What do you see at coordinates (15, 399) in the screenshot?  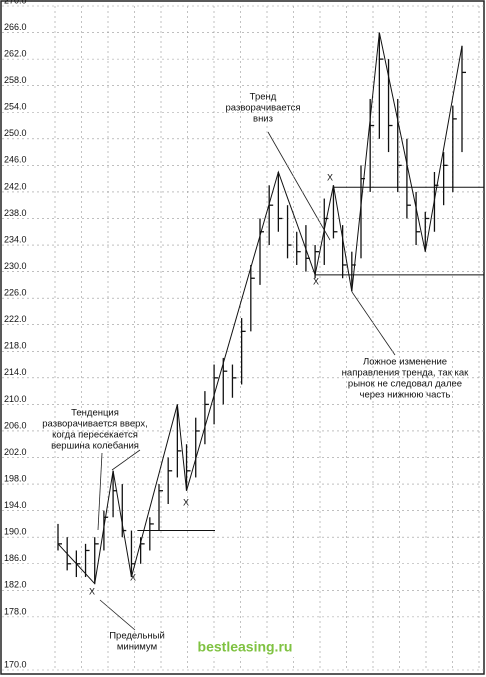 I see `y-tick-label: 210.0` at bounding box center [15, 399].